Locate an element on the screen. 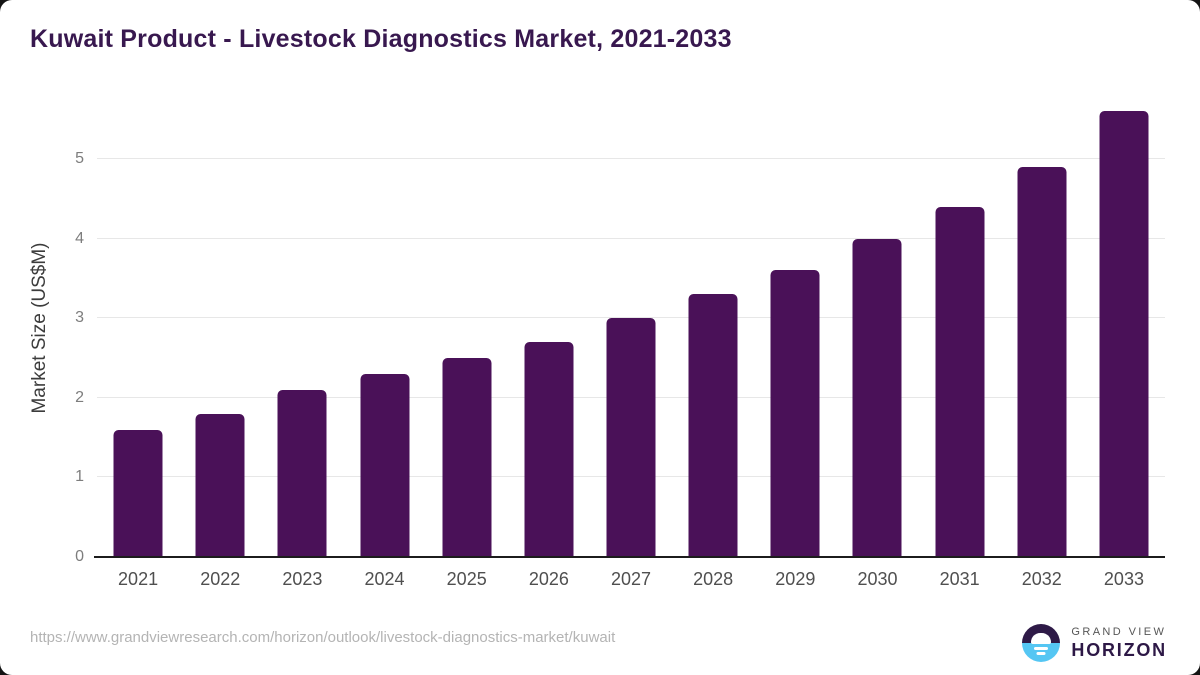 This screenshot has height=675, width=1200. bar-2030 is located at coordinates (877, 397).